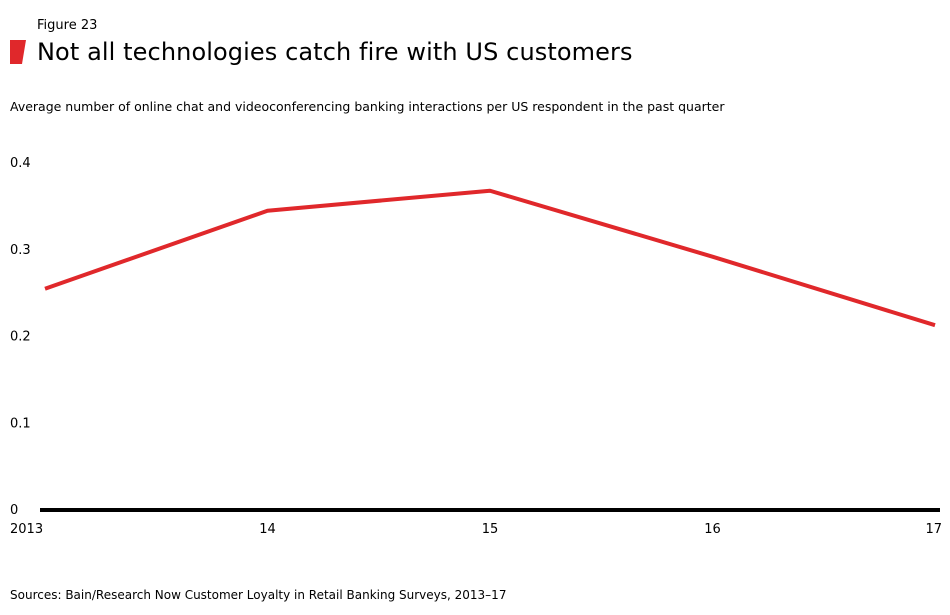 This screenshot has height=615, width=950. I want to click on y-tick-label: 0, so click(14, 510).